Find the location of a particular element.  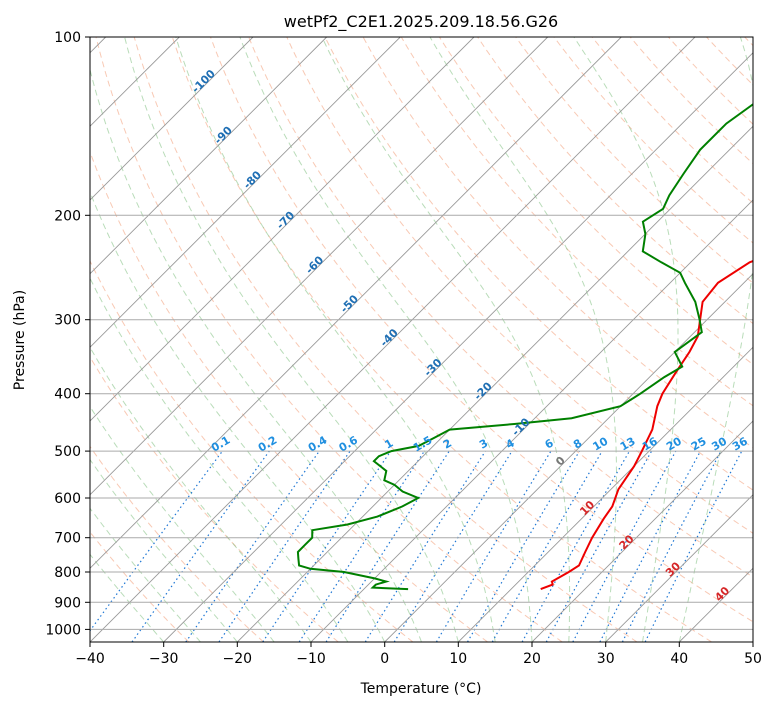

y-tick-label: 1000 is located at coordinates (63, 630).